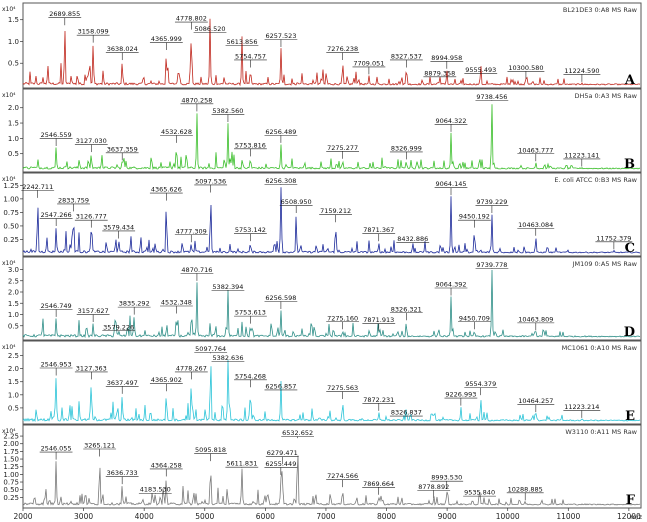  What do you see at coordinates (535, 225) in the screenshot?
I see `peak-label: 10463.084` at bounding box center [535, 225].